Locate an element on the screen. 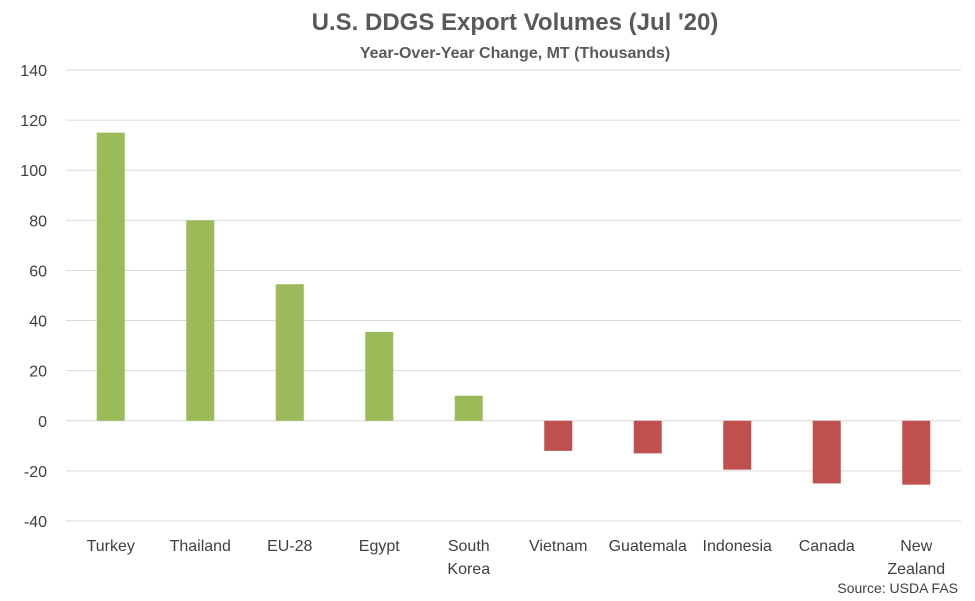 The height and width of the screenshot is (601, 975). y-tick-label: 60 is located at coordinates (38, 271).